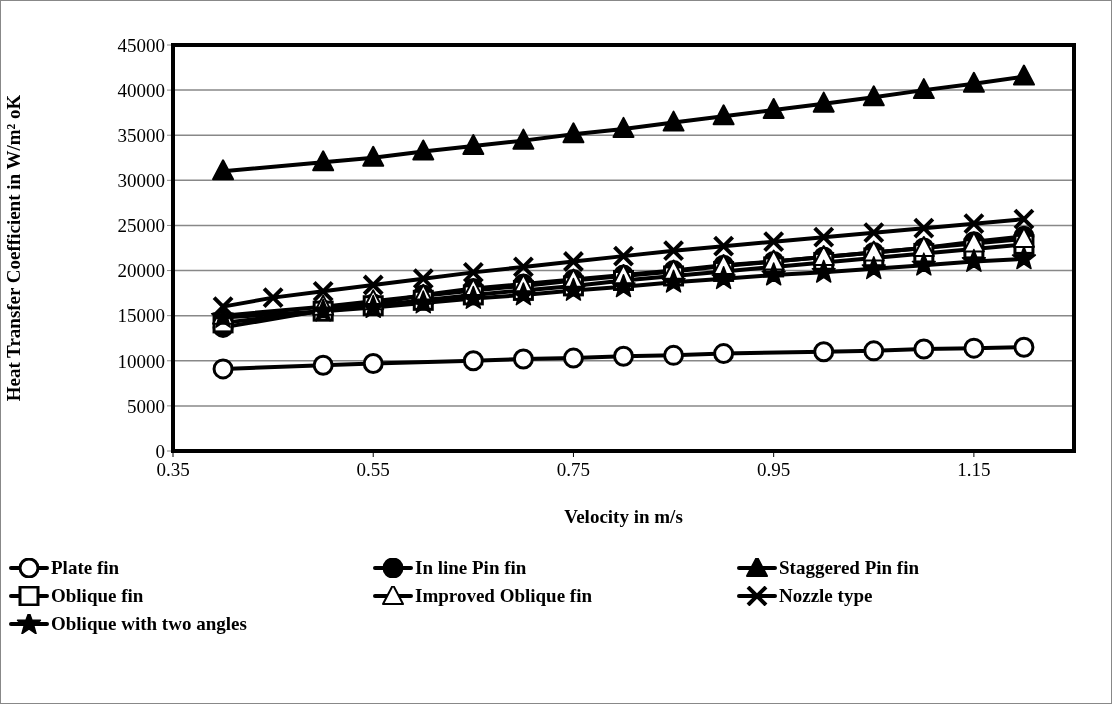 Image resolution: width=1112 pixels, height=704 pixels. I want to click on y-tick-label: 10000, so click(141, 361).